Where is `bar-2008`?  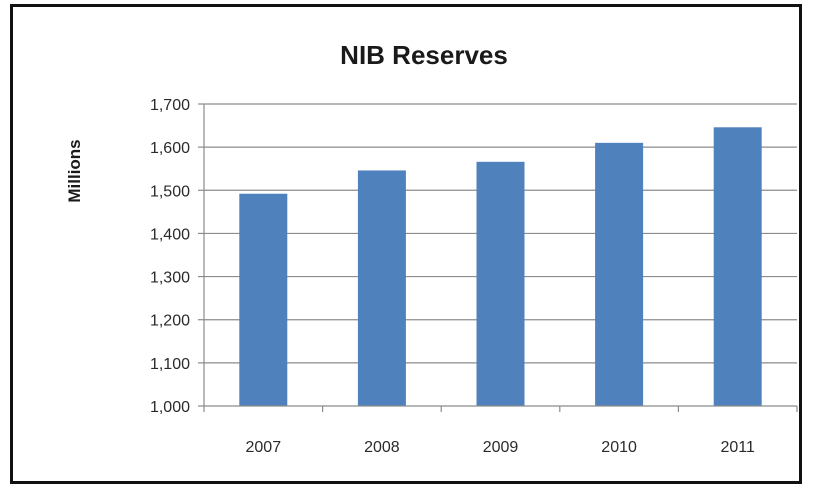 bar-2008 is located at coordinates (381, 288).